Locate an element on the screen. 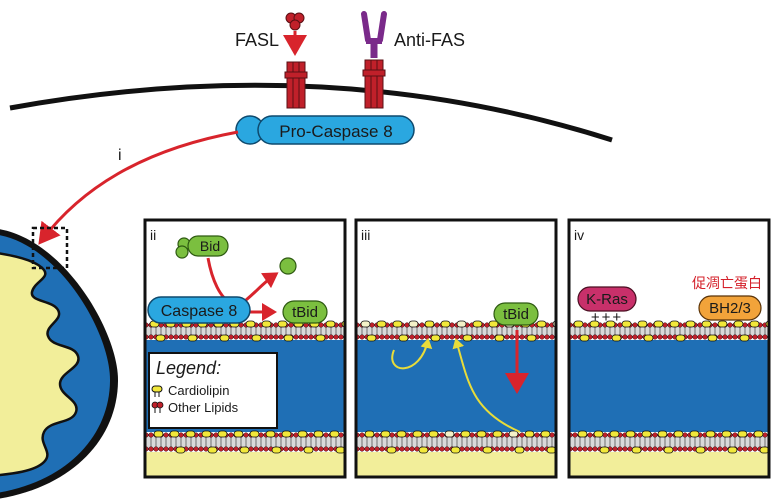 This screenshot has height=501, width=776. legend-other-lipids-swatch is located at coordinates (157, 407).